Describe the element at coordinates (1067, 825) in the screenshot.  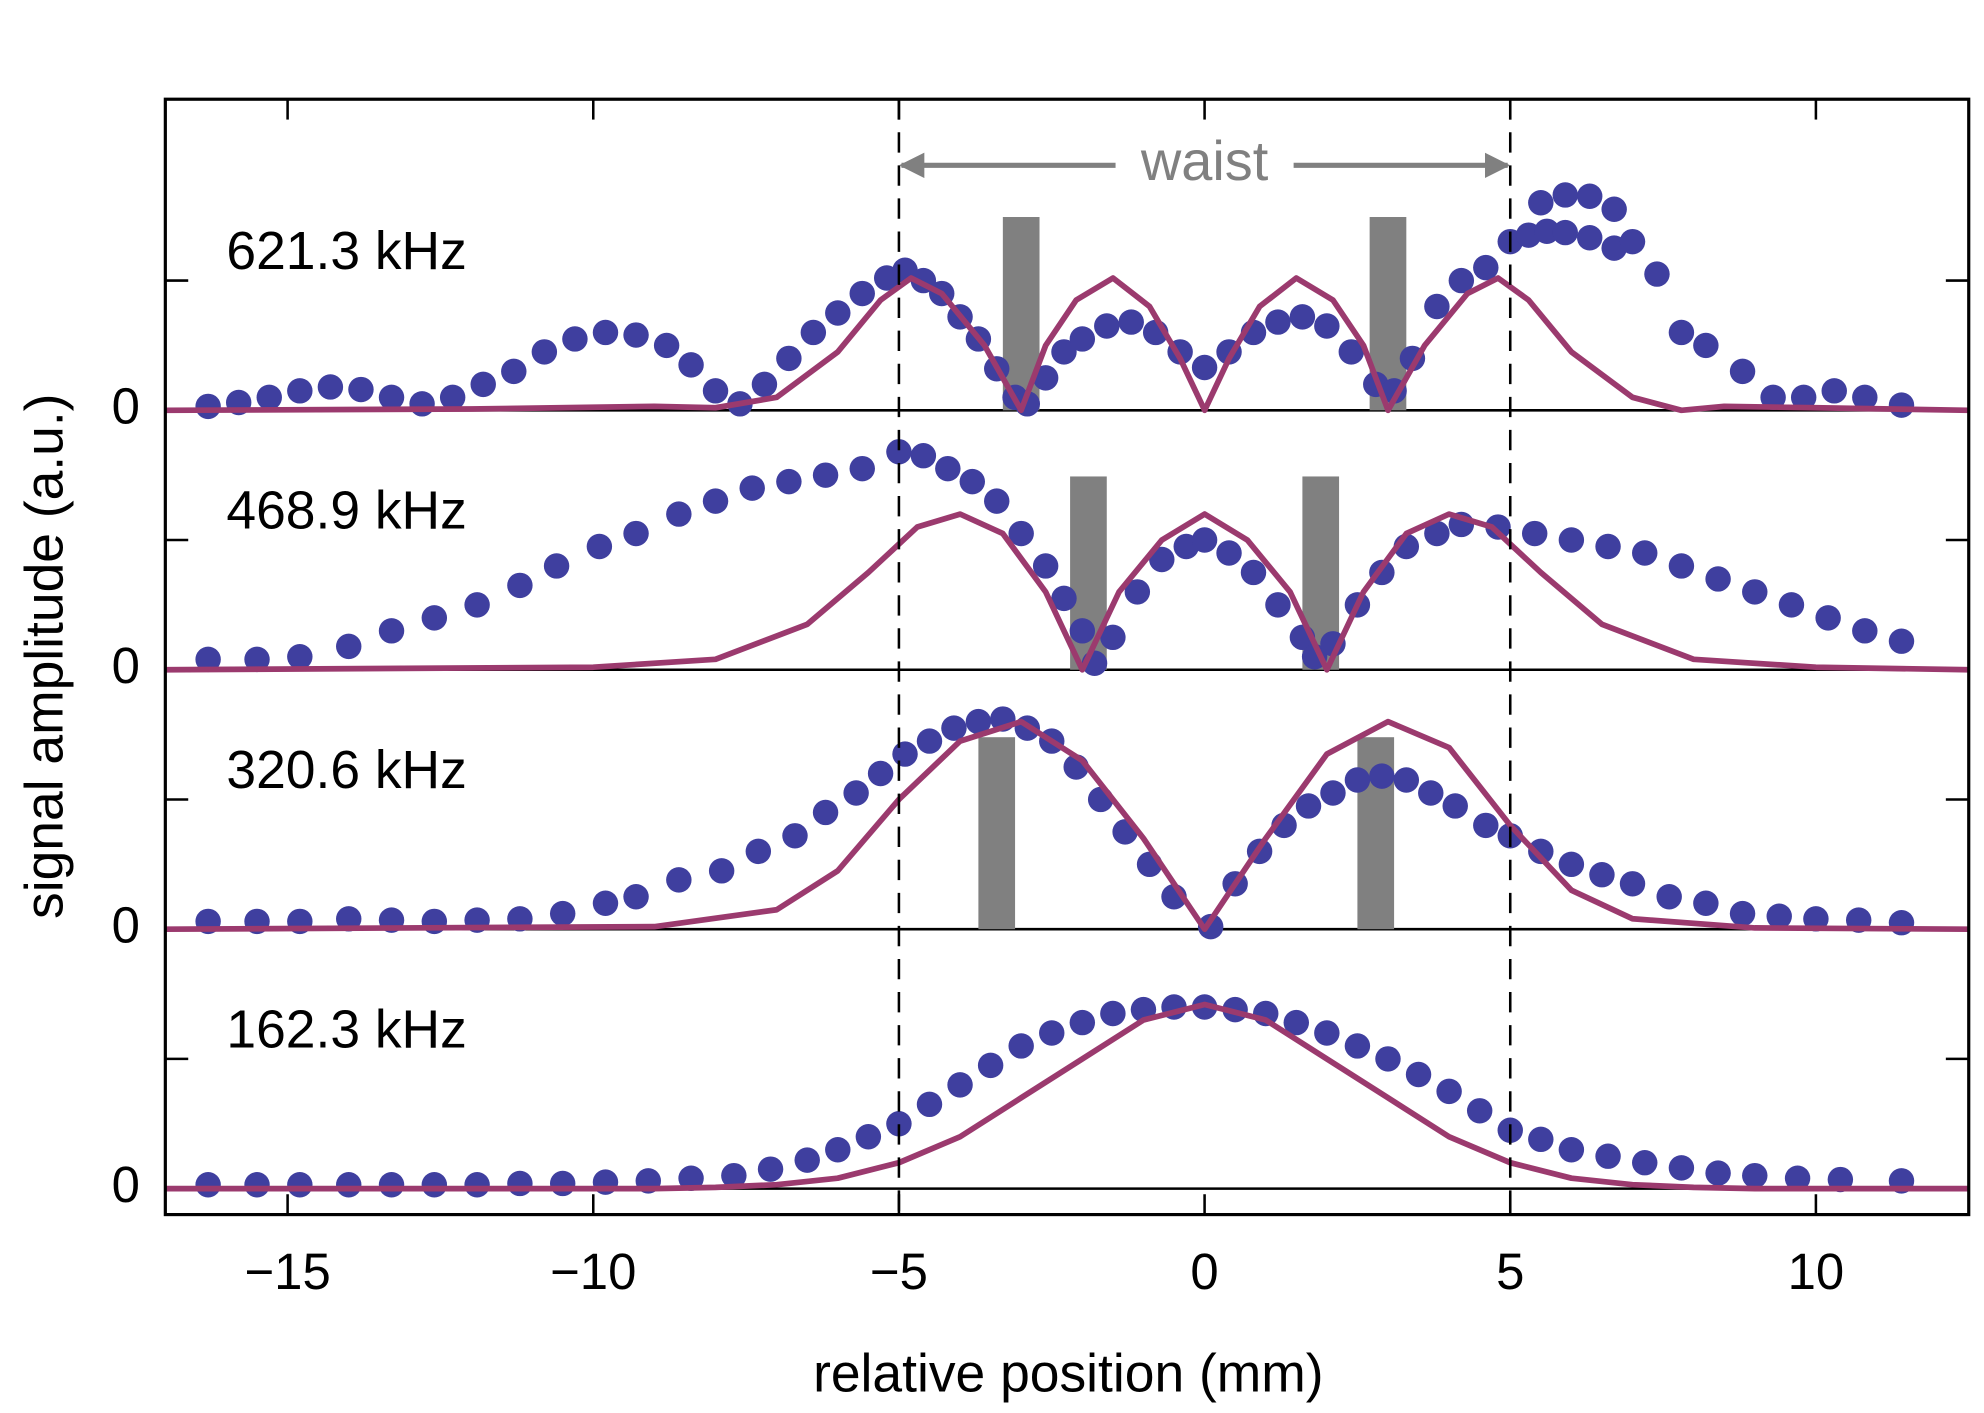
I see `fit-line` at that location.